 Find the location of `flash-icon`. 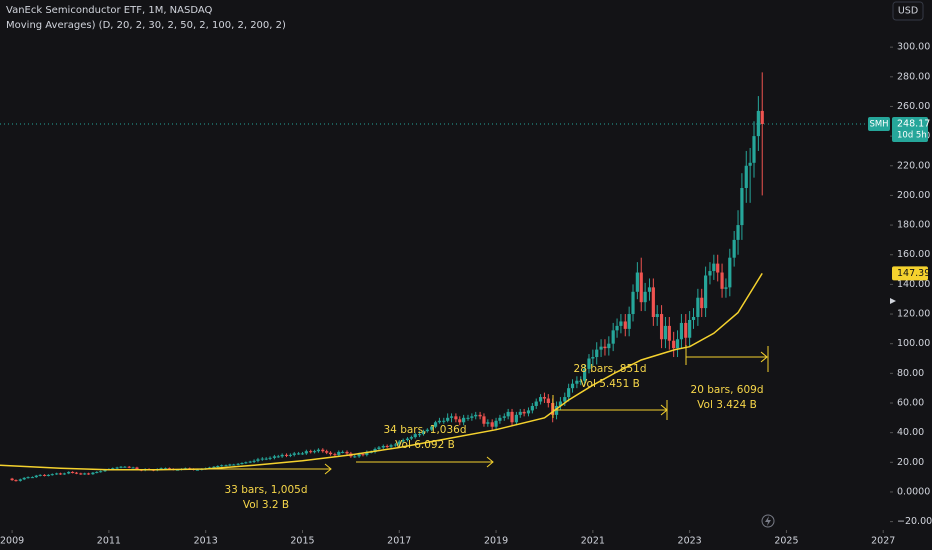

flash-icon is located at coordinates (768, 521).